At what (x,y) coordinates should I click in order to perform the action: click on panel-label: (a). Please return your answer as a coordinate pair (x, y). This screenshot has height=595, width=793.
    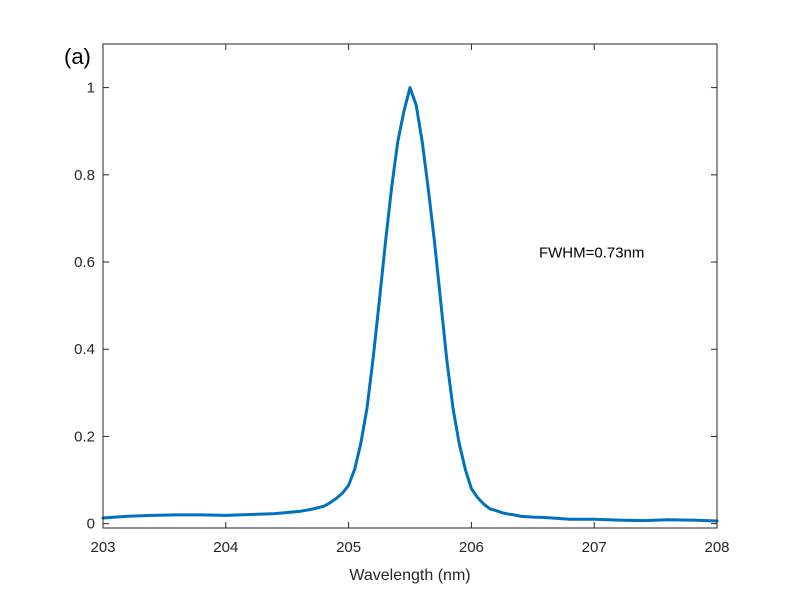
    Looking at the image, I should click on (77, 56).